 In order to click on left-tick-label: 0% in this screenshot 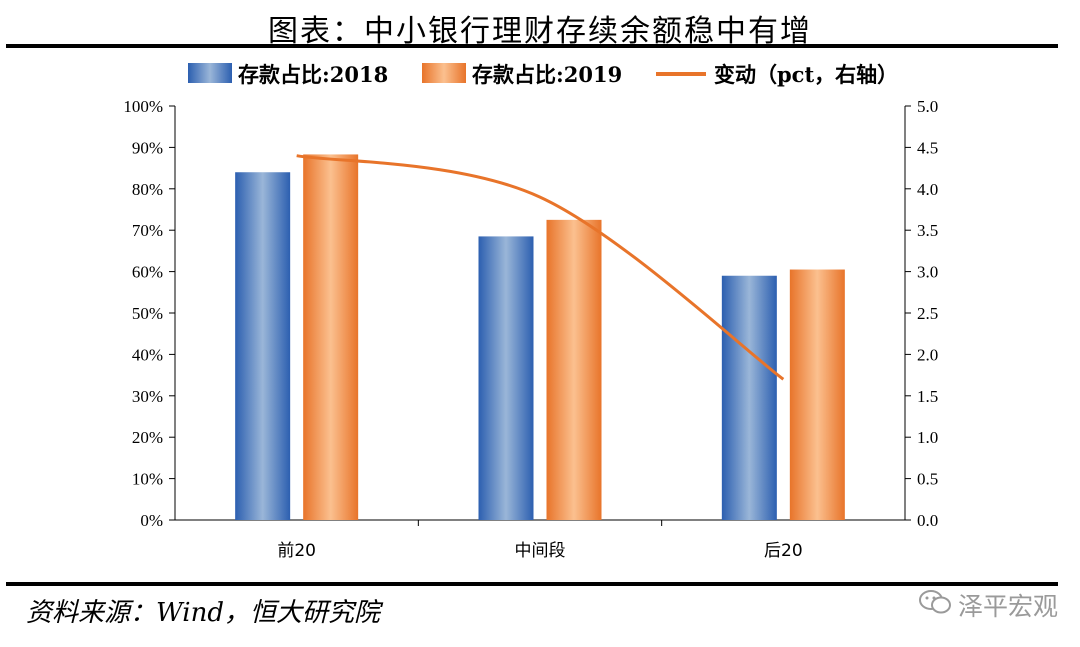, I will do `click(151, 520)`.